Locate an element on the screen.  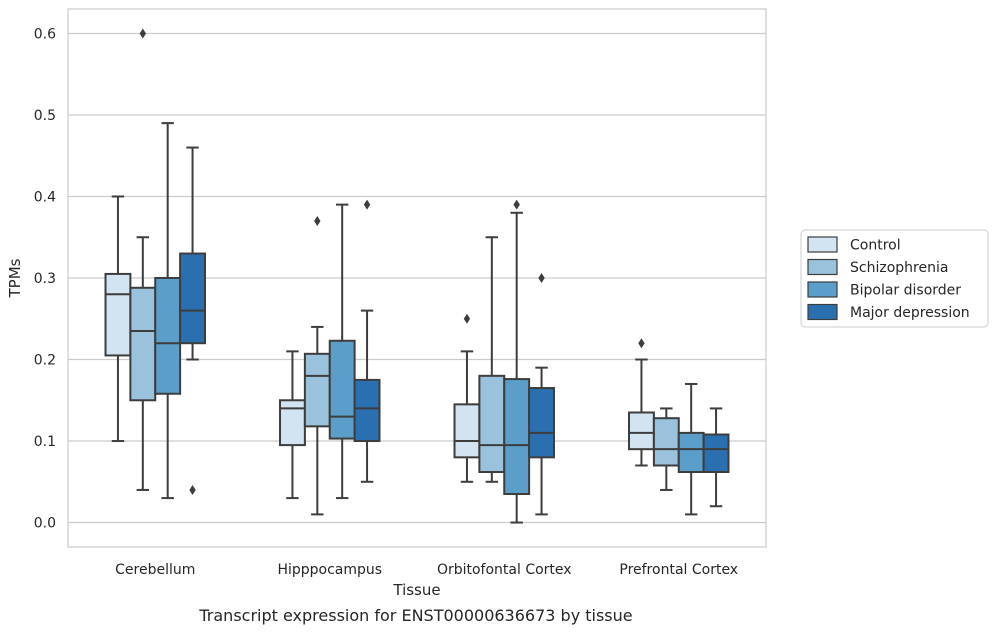
y-tick-label: 0.2 is located at coordinates (45, 361).